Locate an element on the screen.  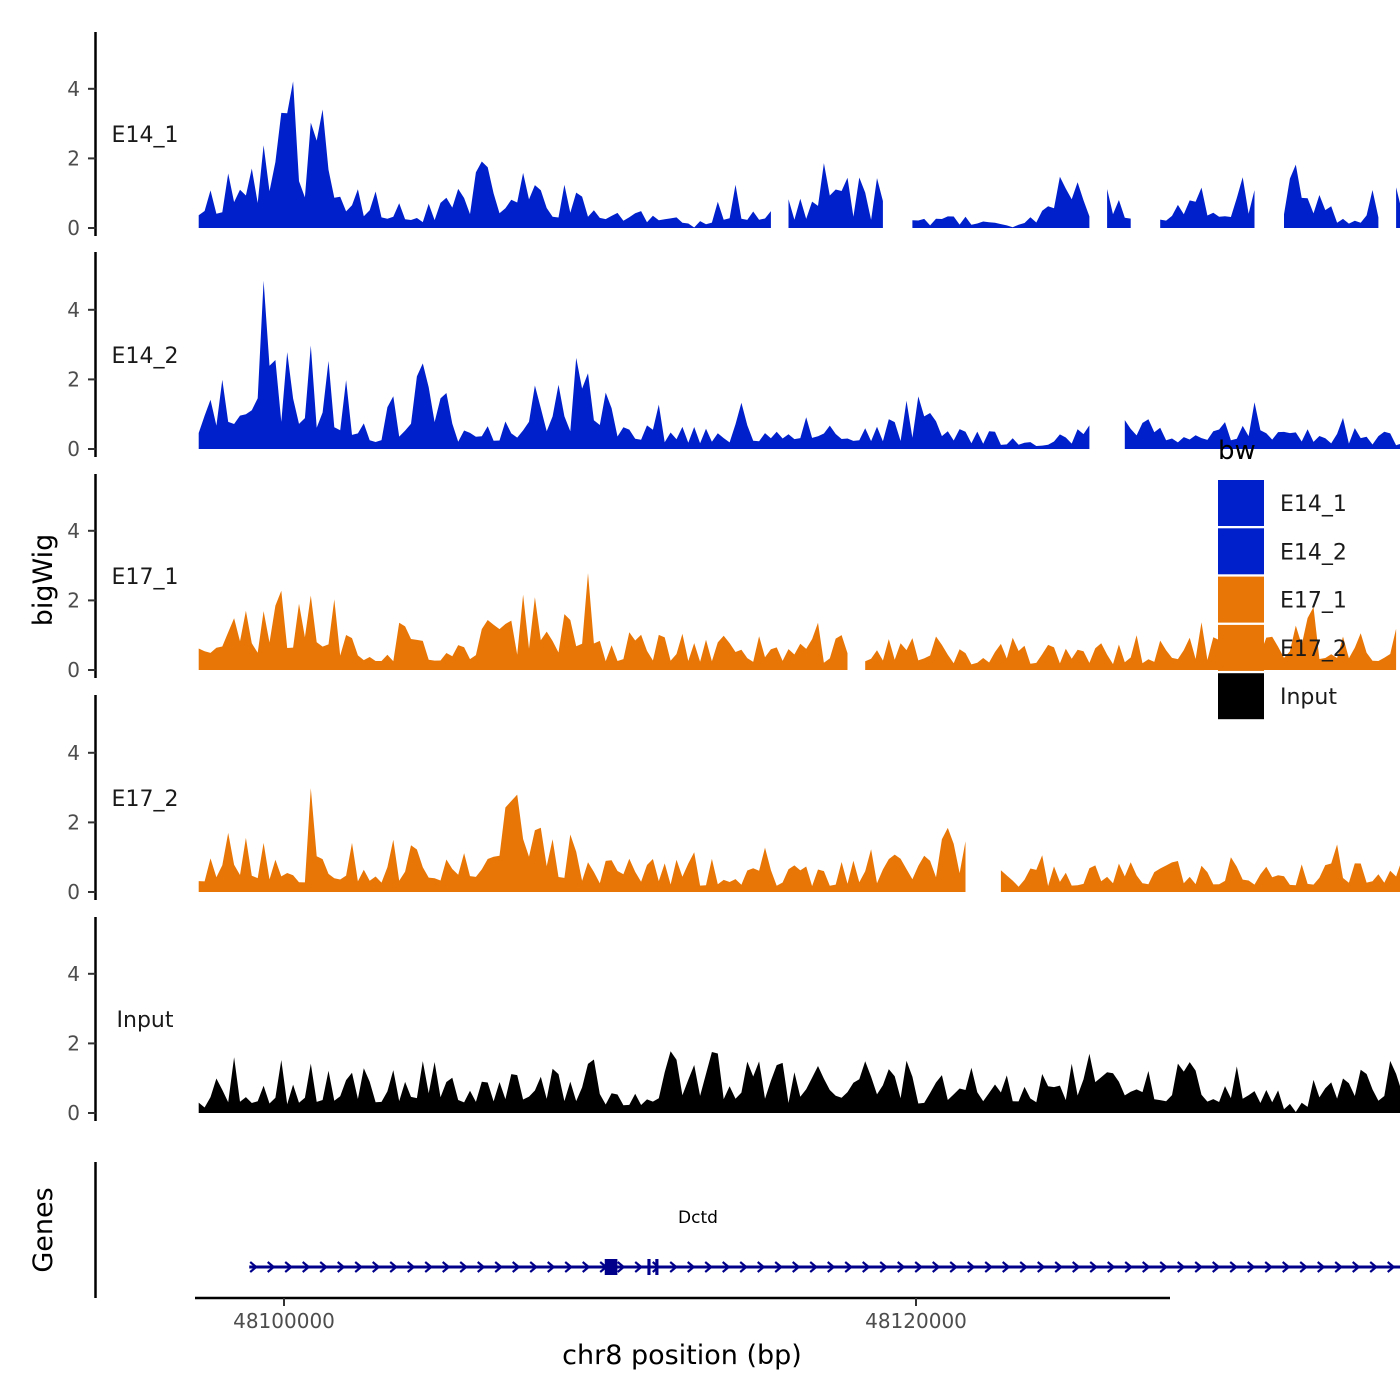
signal-area-Input is located at coordinates (799, 1082).